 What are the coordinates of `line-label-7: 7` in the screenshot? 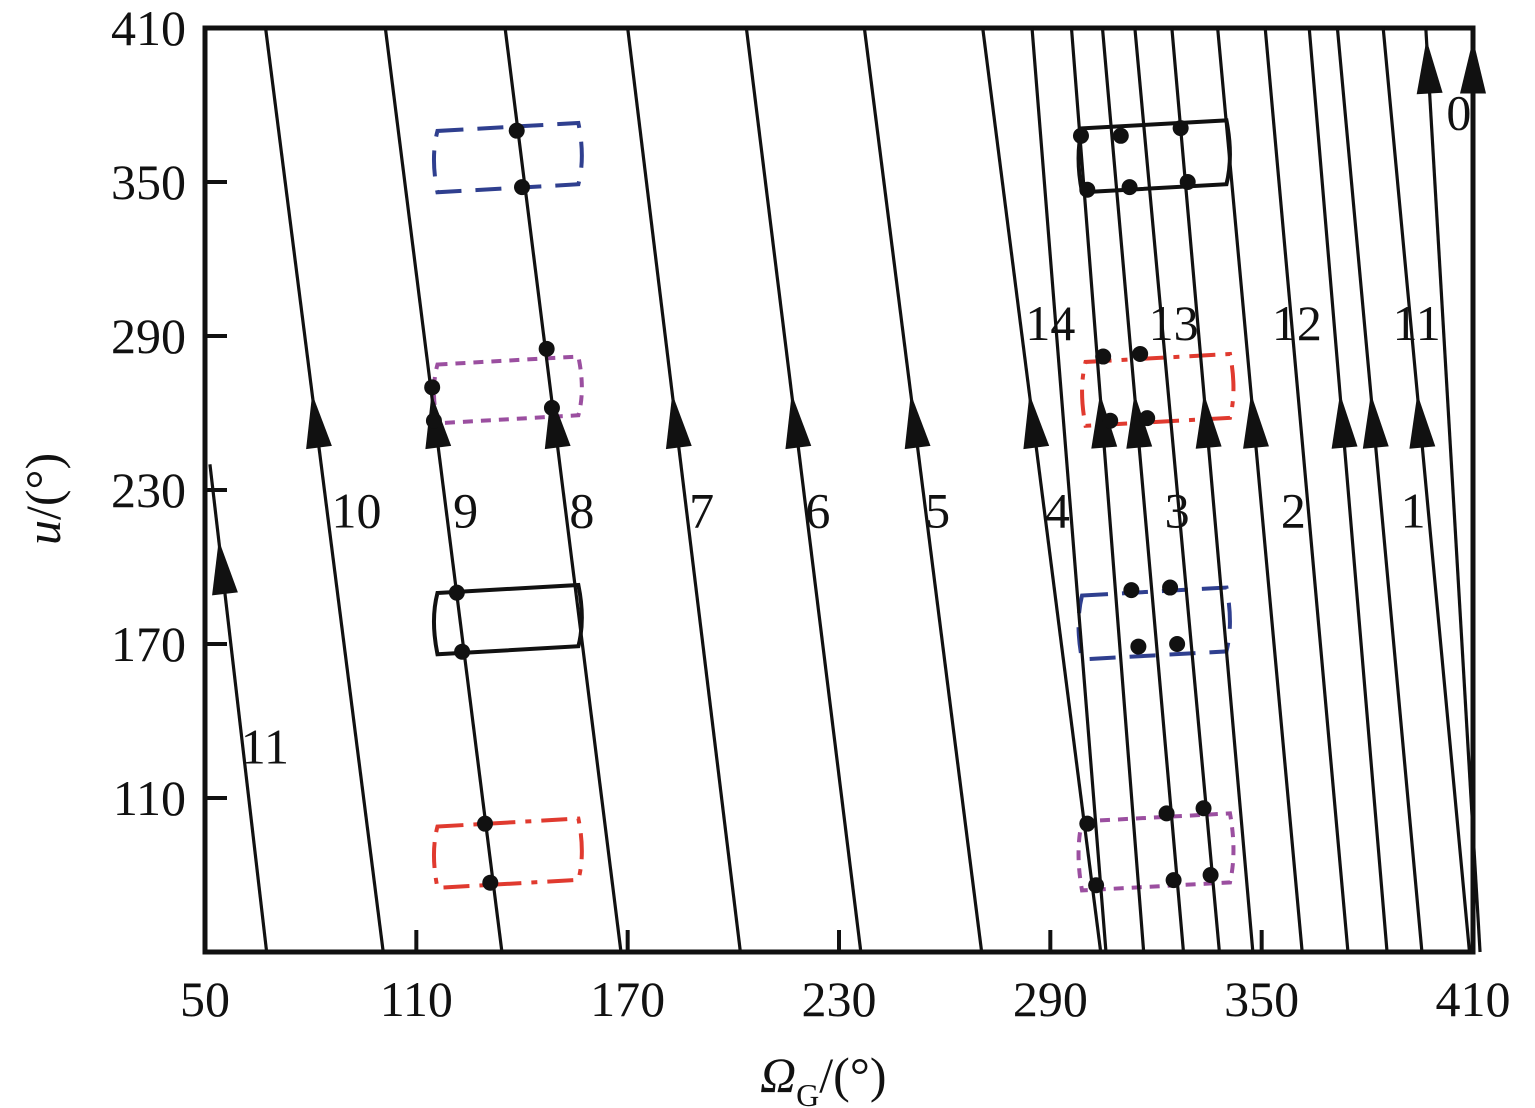 It's located at (701, 511).